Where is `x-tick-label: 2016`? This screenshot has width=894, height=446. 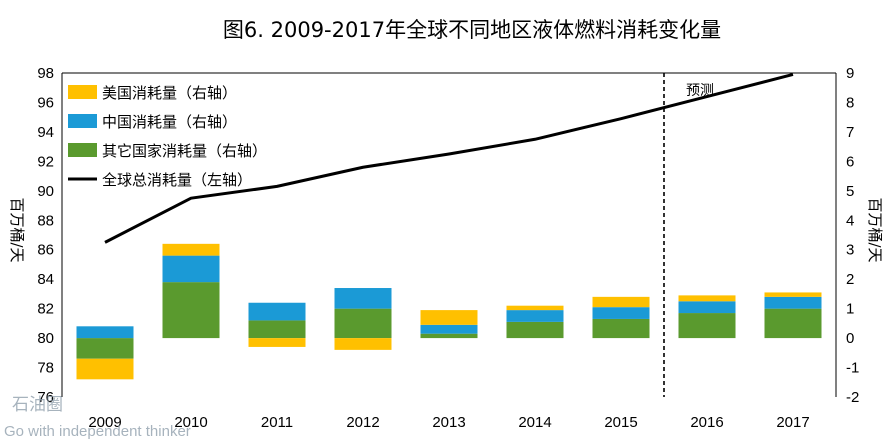
x-tick-label: 2016 is located at coordinates (706, 422).